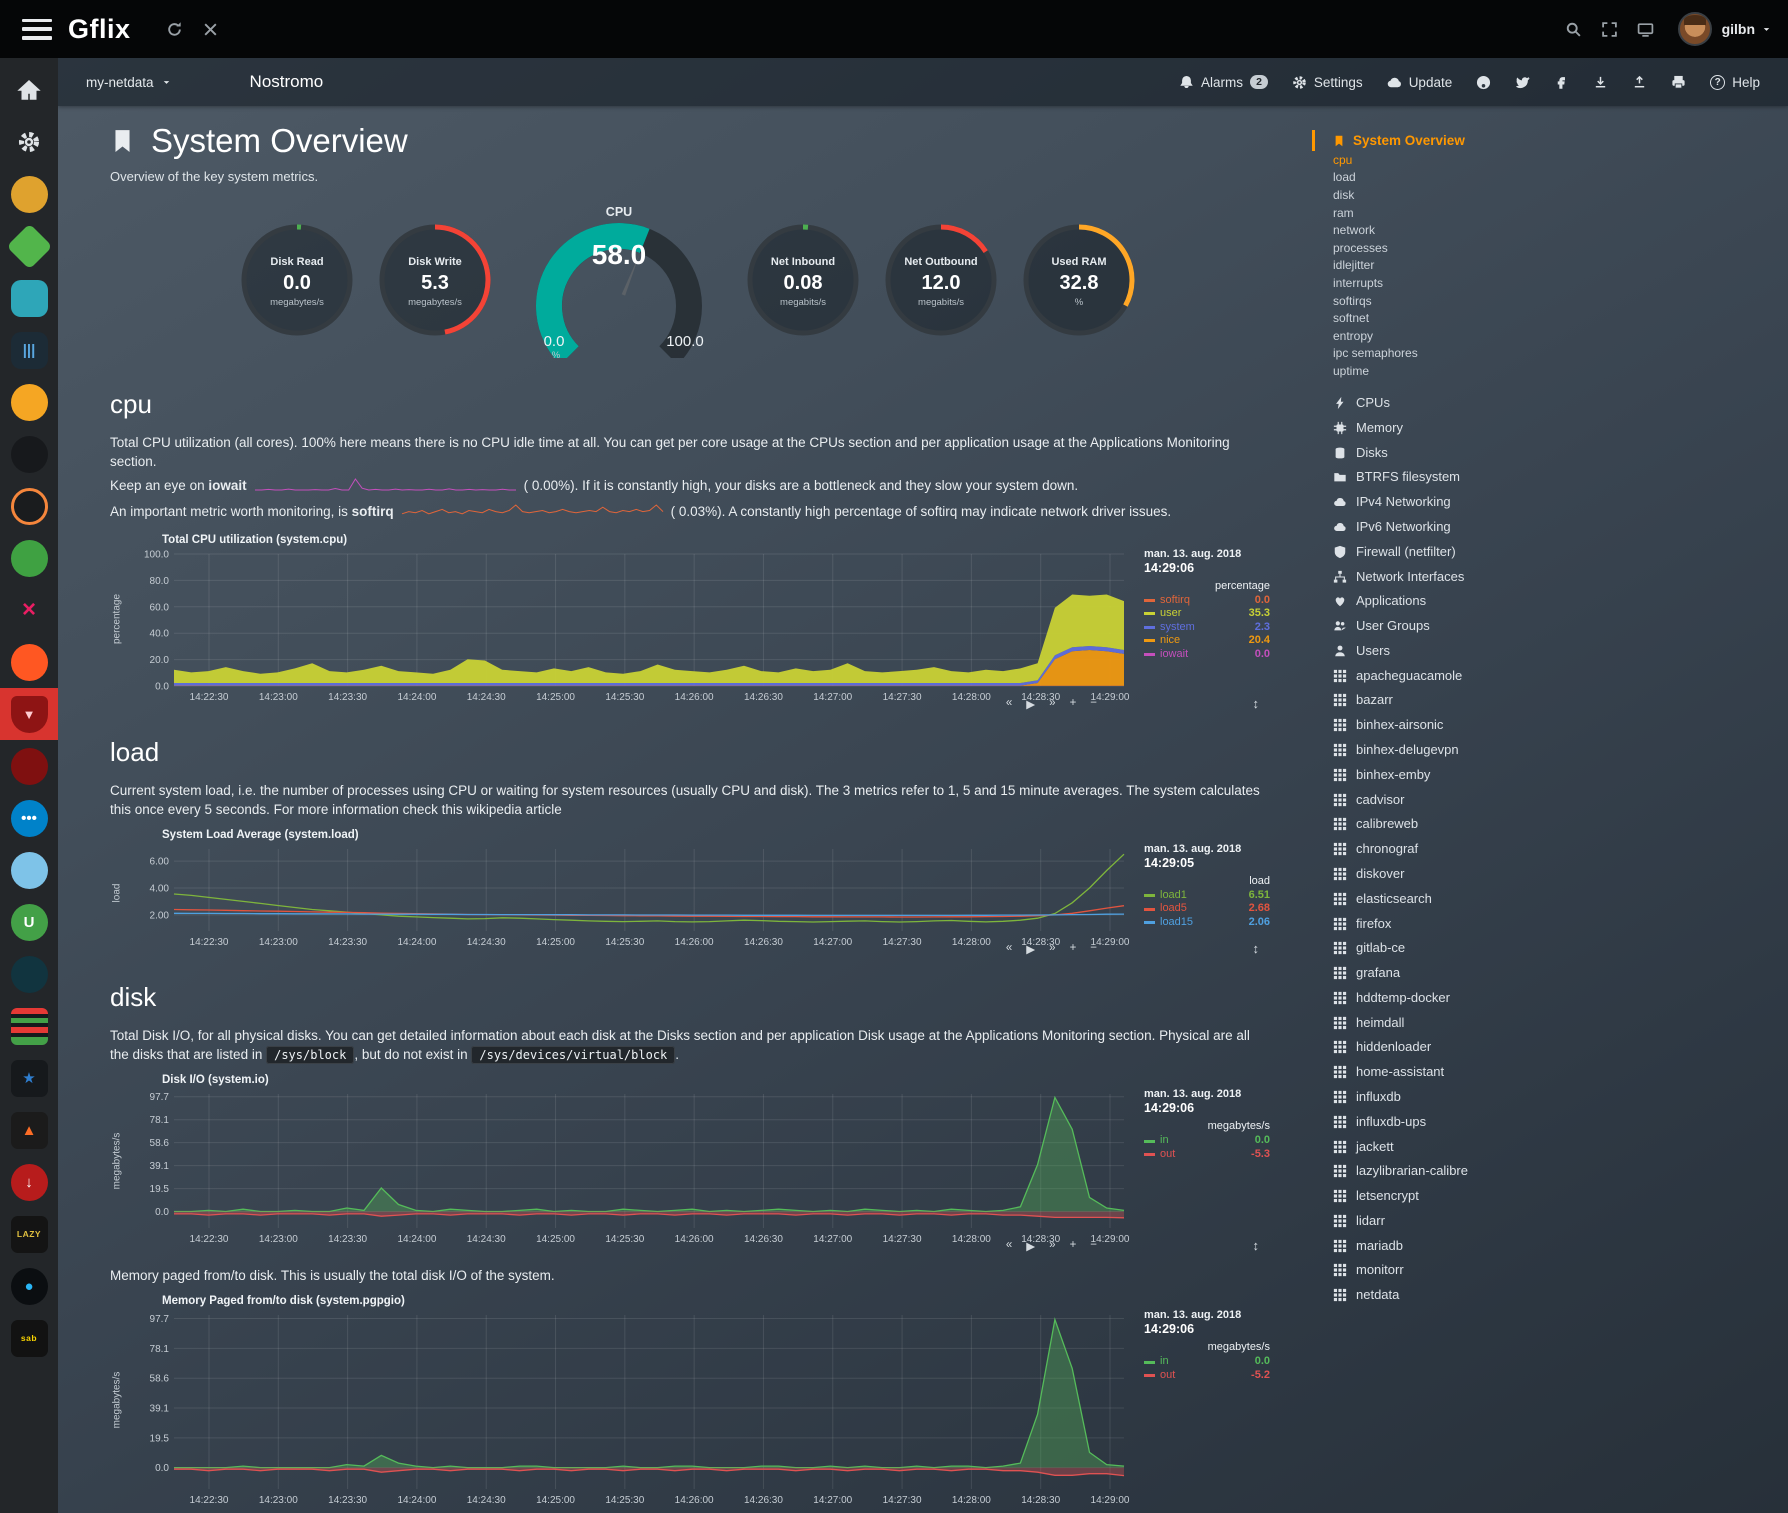  What do you see at coordinates (1550, 527) in the screenshot?
I see `menu-section-ipv6-networking: IPv6 Networking` at bounding box center [1550, 527].